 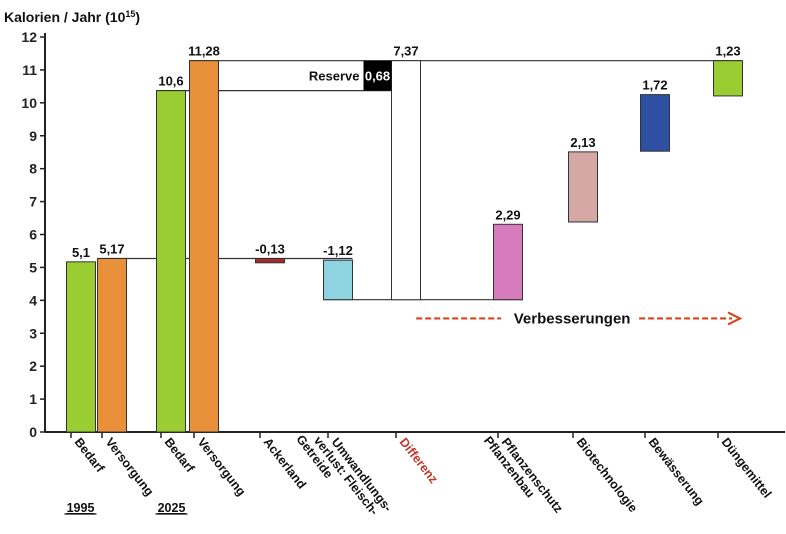 What do you see at coordinates (334, 76) in the screenshot?
I see `reserve-label: Reserve` at bounding box center [334, 76].